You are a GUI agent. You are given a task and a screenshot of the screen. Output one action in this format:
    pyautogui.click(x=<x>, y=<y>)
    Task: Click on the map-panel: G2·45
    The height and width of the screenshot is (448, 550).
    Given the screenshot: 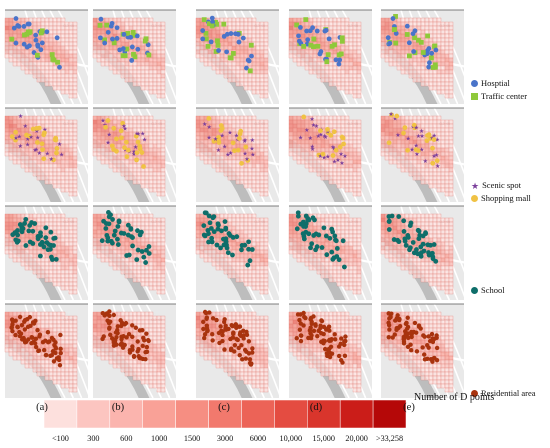 What is the action you would take?
    pyautogui.click(x=51, y=57)
    